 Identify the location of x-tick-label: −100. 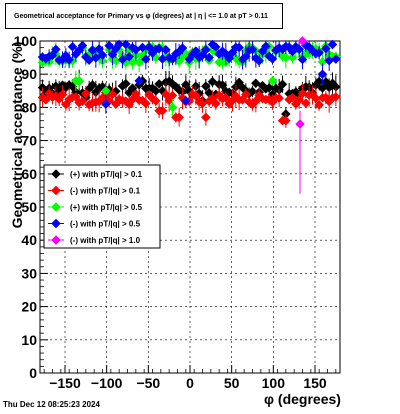
(107, 383).